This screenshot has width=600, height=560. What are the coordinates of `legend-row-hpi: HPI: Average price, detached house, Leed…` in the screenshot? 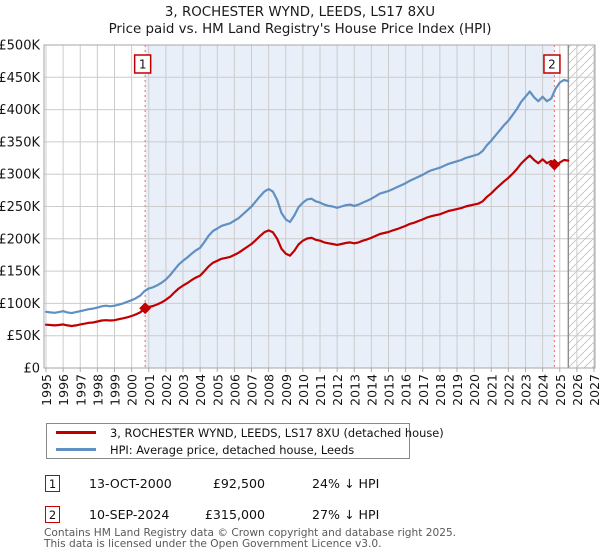 It's located at (232, 450).